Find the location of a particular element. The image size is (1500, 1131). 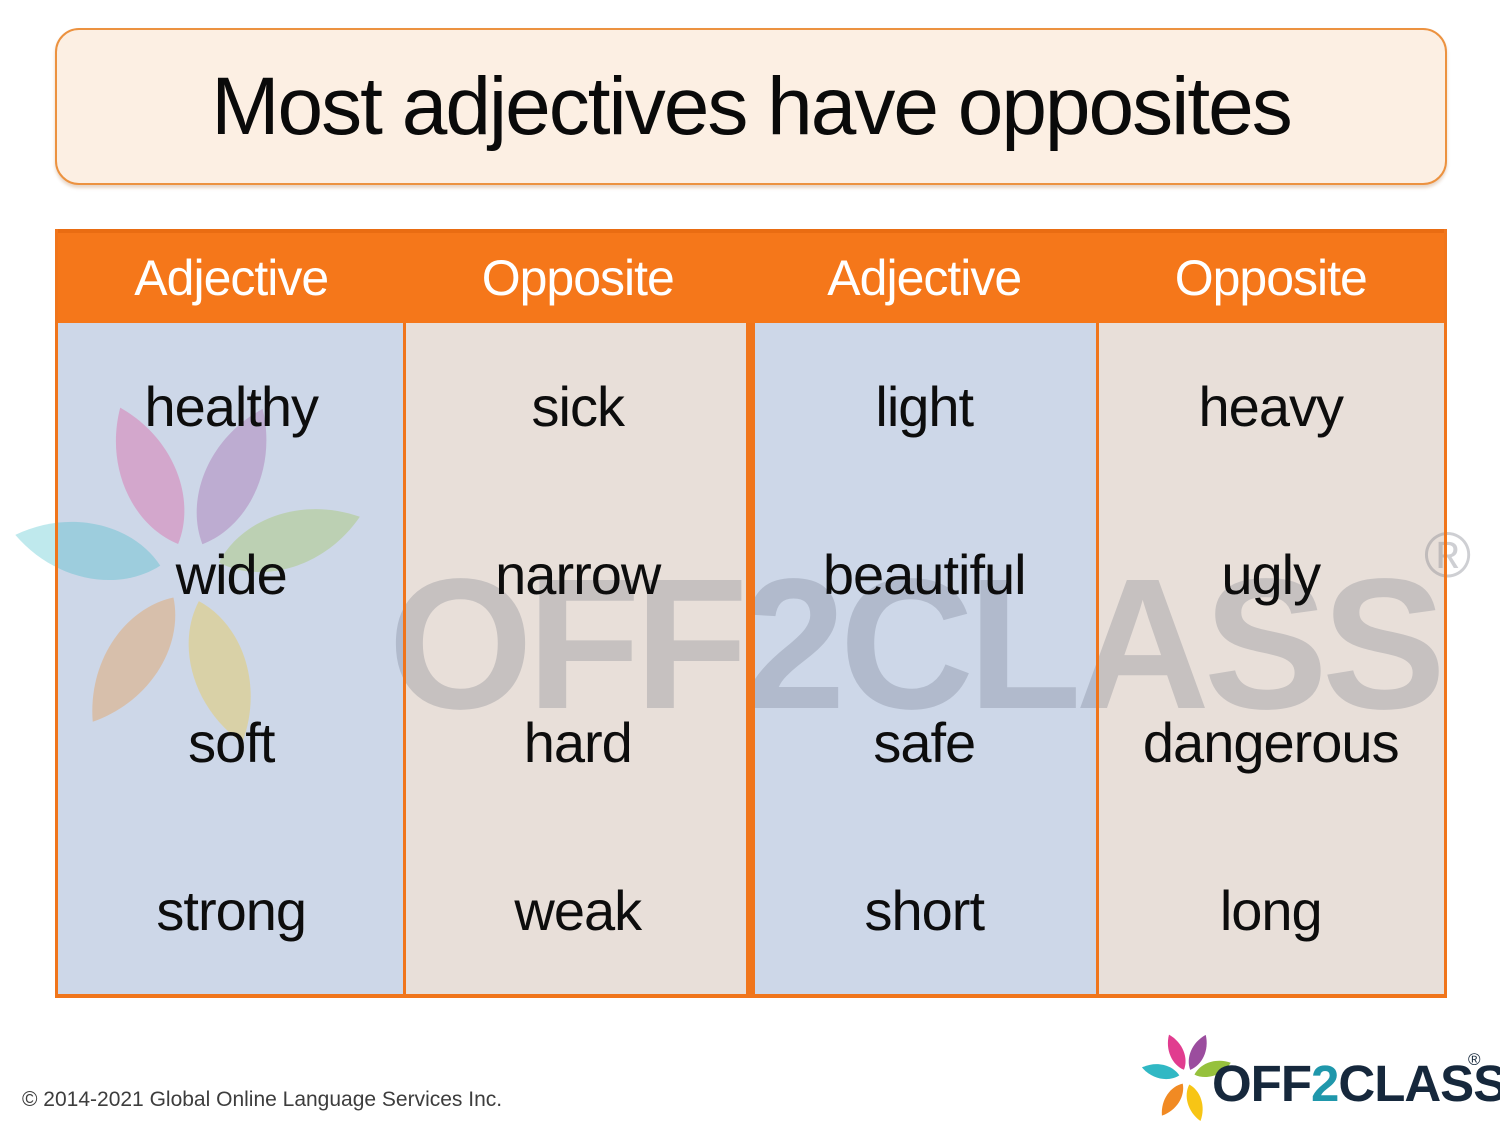

off2class-logo: OFF2CLASS ® is located at coordinates (1319, 1075).